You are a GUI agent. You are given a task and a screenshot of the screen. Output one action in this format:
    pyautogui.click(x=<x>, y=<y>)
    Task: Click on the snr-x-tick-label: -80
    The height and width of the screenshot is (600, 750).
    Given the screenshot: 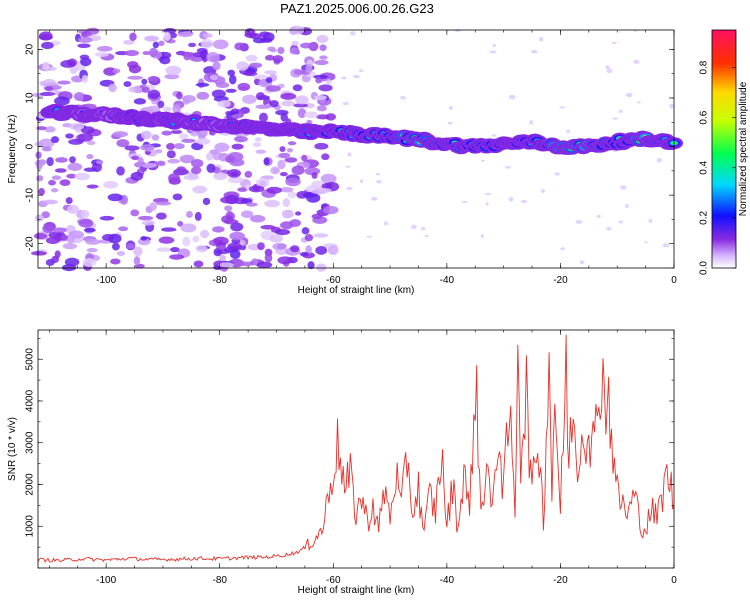 What is the action you would take?
    pyautogui.click(x=219, y=580)
    